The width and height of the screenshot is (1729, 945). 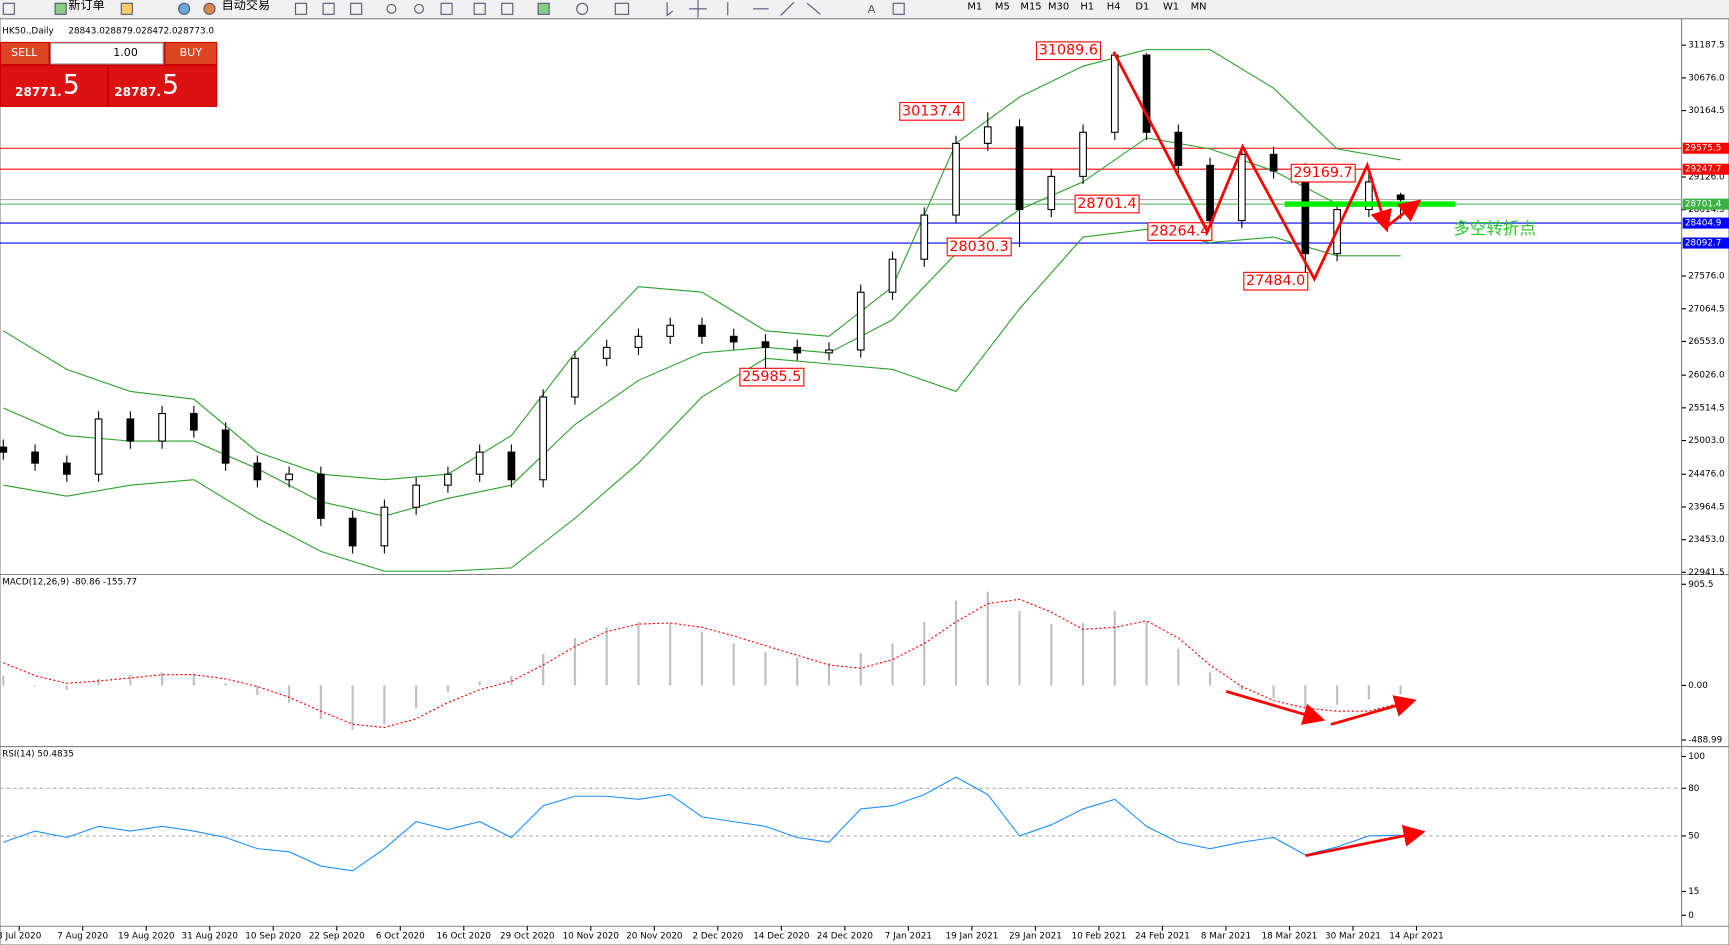 What do you see at coordinates (1706, 342) in the screenshot?
I see `y-tick-label: 26553.0` at bounding box center [1706, 342].